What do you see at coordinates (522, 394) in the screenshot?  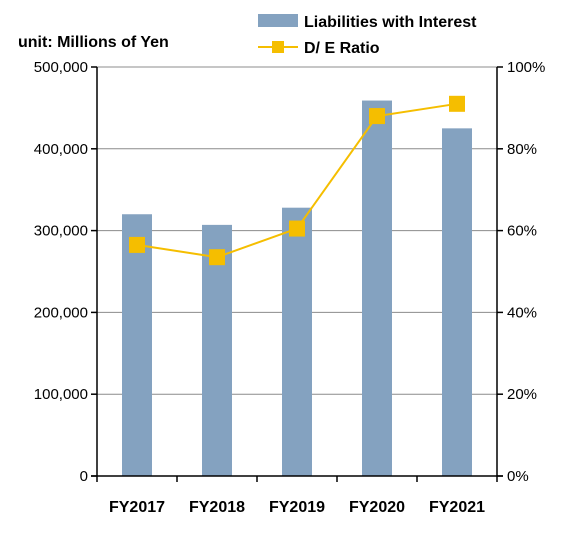 I see `right-tick-label: 20%` at bounding box center [522, 394].